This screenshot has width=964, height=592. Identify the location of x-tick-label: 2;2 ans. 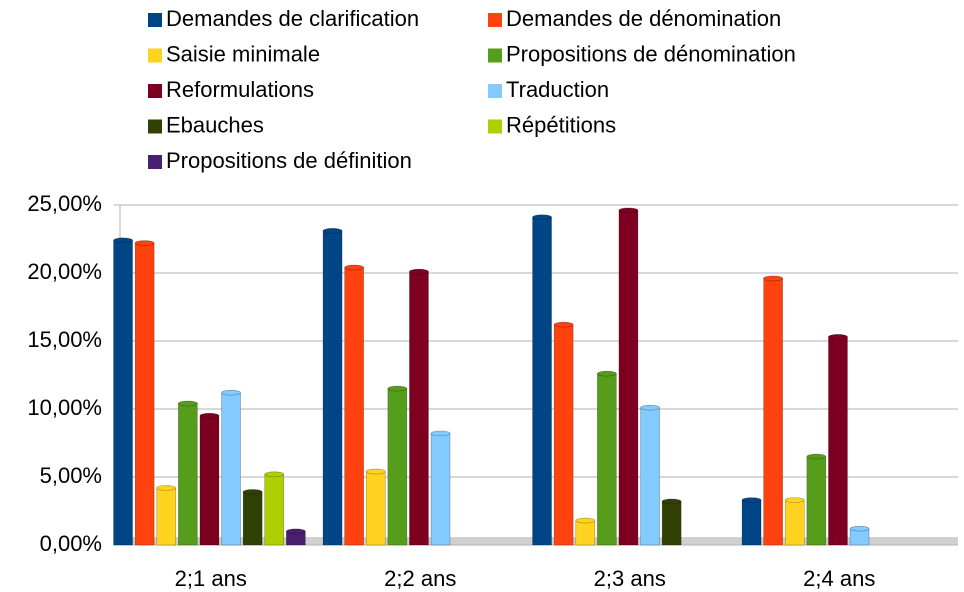
(420, 578).